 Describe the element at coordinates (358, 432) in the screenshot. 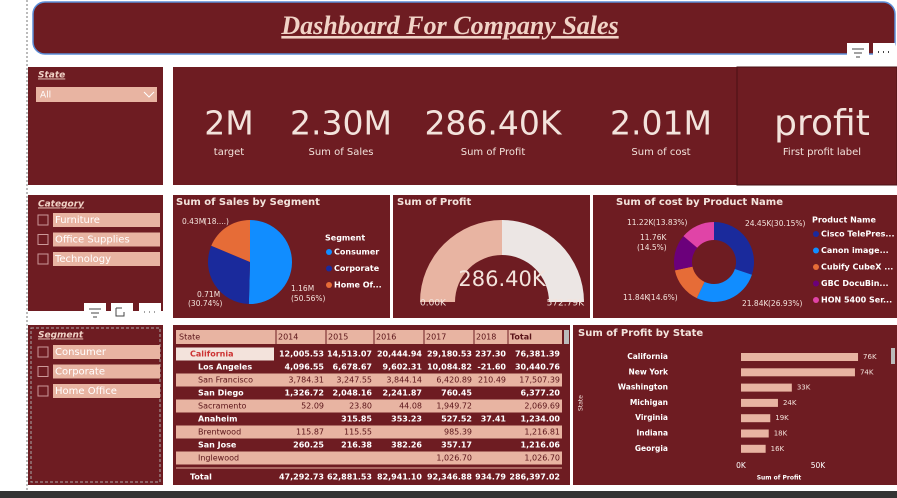

I see `cell: 115.55` at that location.